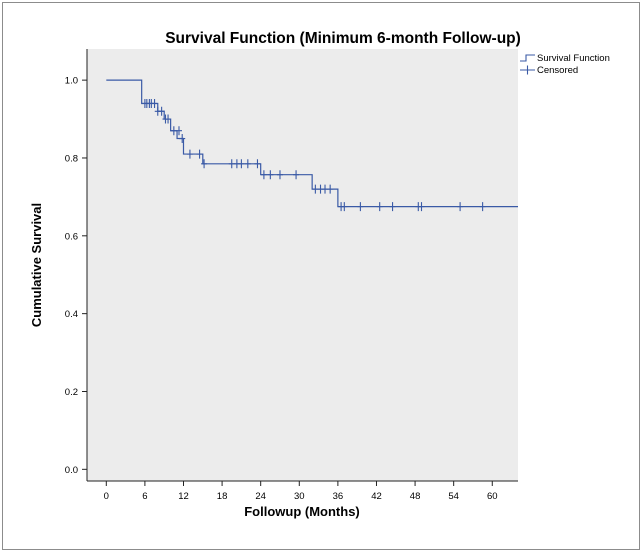 This screenshot has width=642, height=552. I want to click on y-axis-label: Cumulative Survival, so click(36, 265).